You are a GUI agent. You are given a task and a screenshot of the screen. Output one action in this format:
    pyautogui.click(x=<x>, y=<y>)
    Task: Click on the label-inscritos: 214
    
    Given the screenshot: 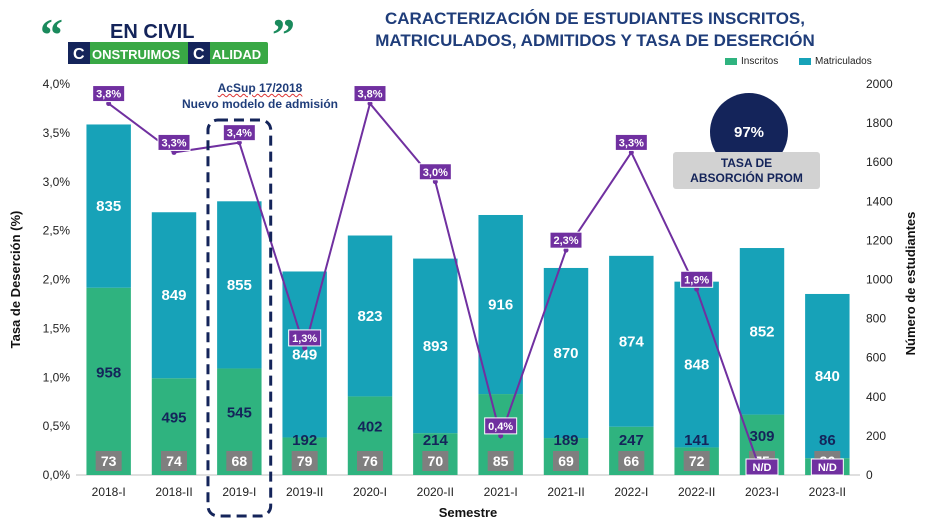 What is the action you would take?
    pyautogui.click(x=436, y=440)
    